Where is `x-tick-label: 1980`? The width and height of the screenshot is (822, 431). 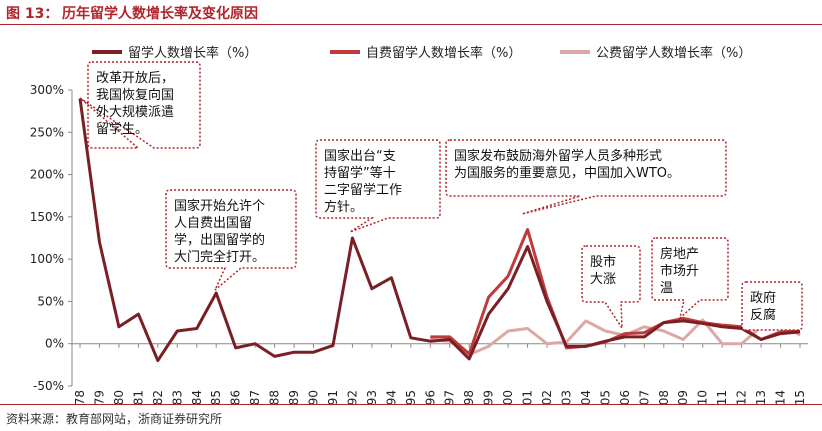 x-tick-label: 1980 is located at coordinates (119, 397).